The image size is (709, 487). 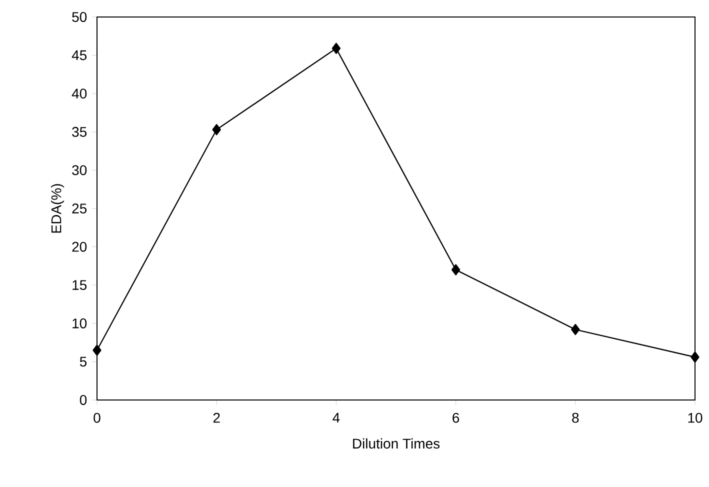 What do you see at coordinates (456, 417) in the screenshot?
I see `x-tick-label: 6` at bounding box center [456, 417].